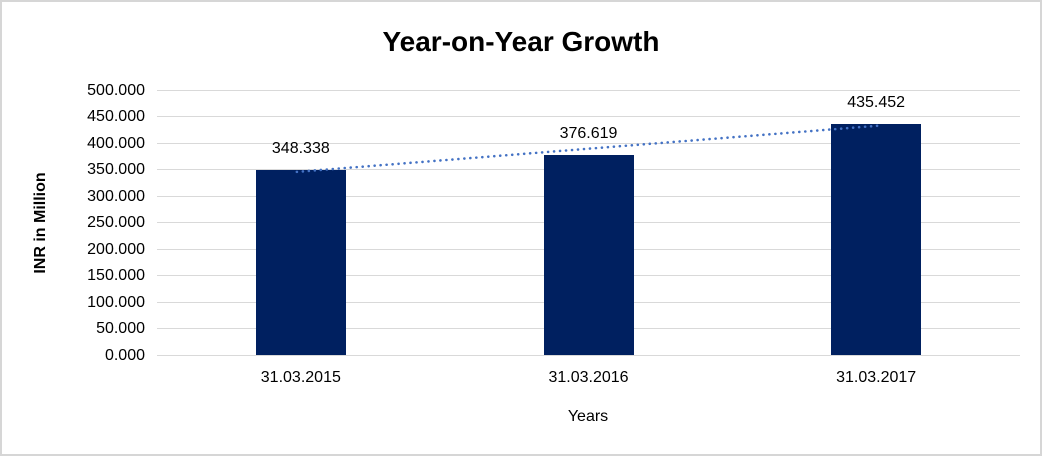  Describe the element at coordinates (588, 416) in the screenshot. I see `x-axis-title: Years` at that location.